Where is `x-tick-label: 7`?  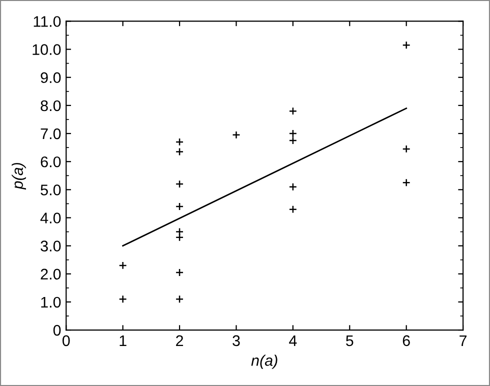
x-tick-label: 7 is located at coordinates (463, 340).